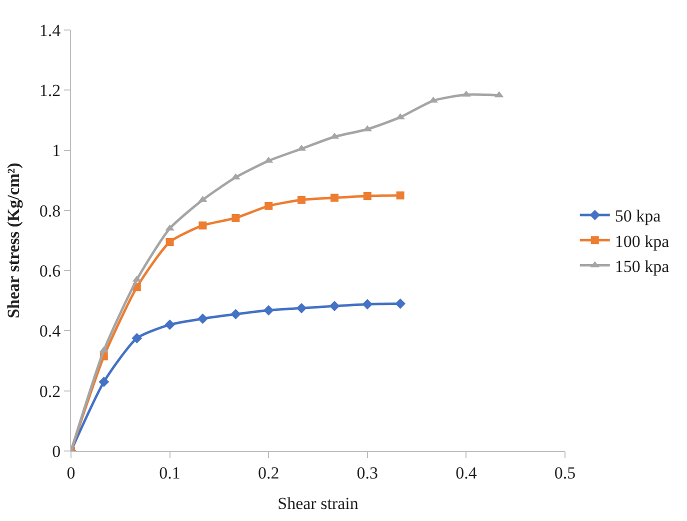  What do you see at coordinates (50, 331) in the screenshot?
I see `y-tick-label: 0.4` at bounding box center [50, 331].